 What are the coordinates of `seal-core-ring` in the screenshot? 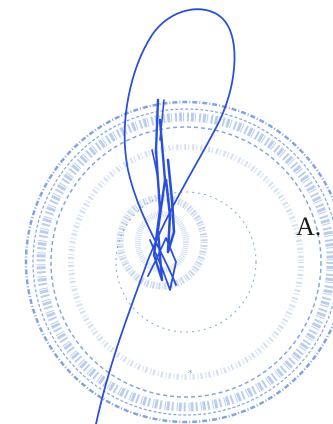 It's located at (186, 262).